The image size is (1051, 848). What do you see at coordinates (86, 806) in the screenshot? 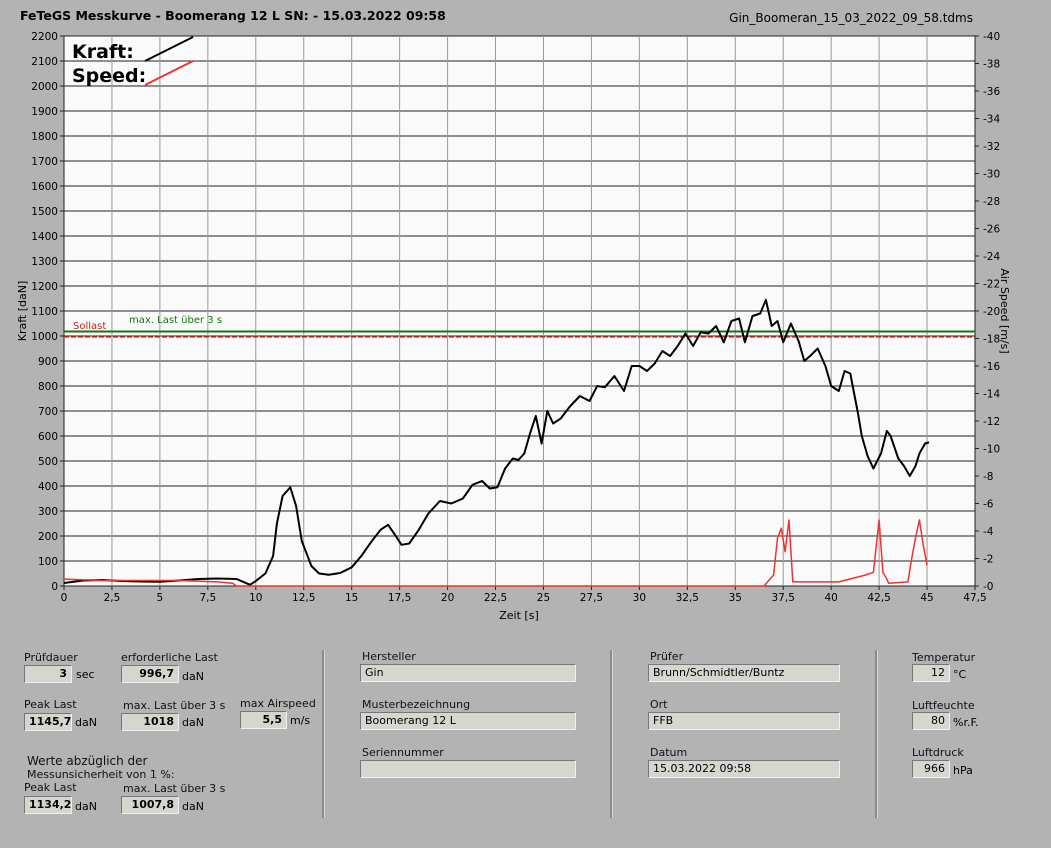
I see `peak-last-corrected-unit: daN` at bounding box center [86, 806].